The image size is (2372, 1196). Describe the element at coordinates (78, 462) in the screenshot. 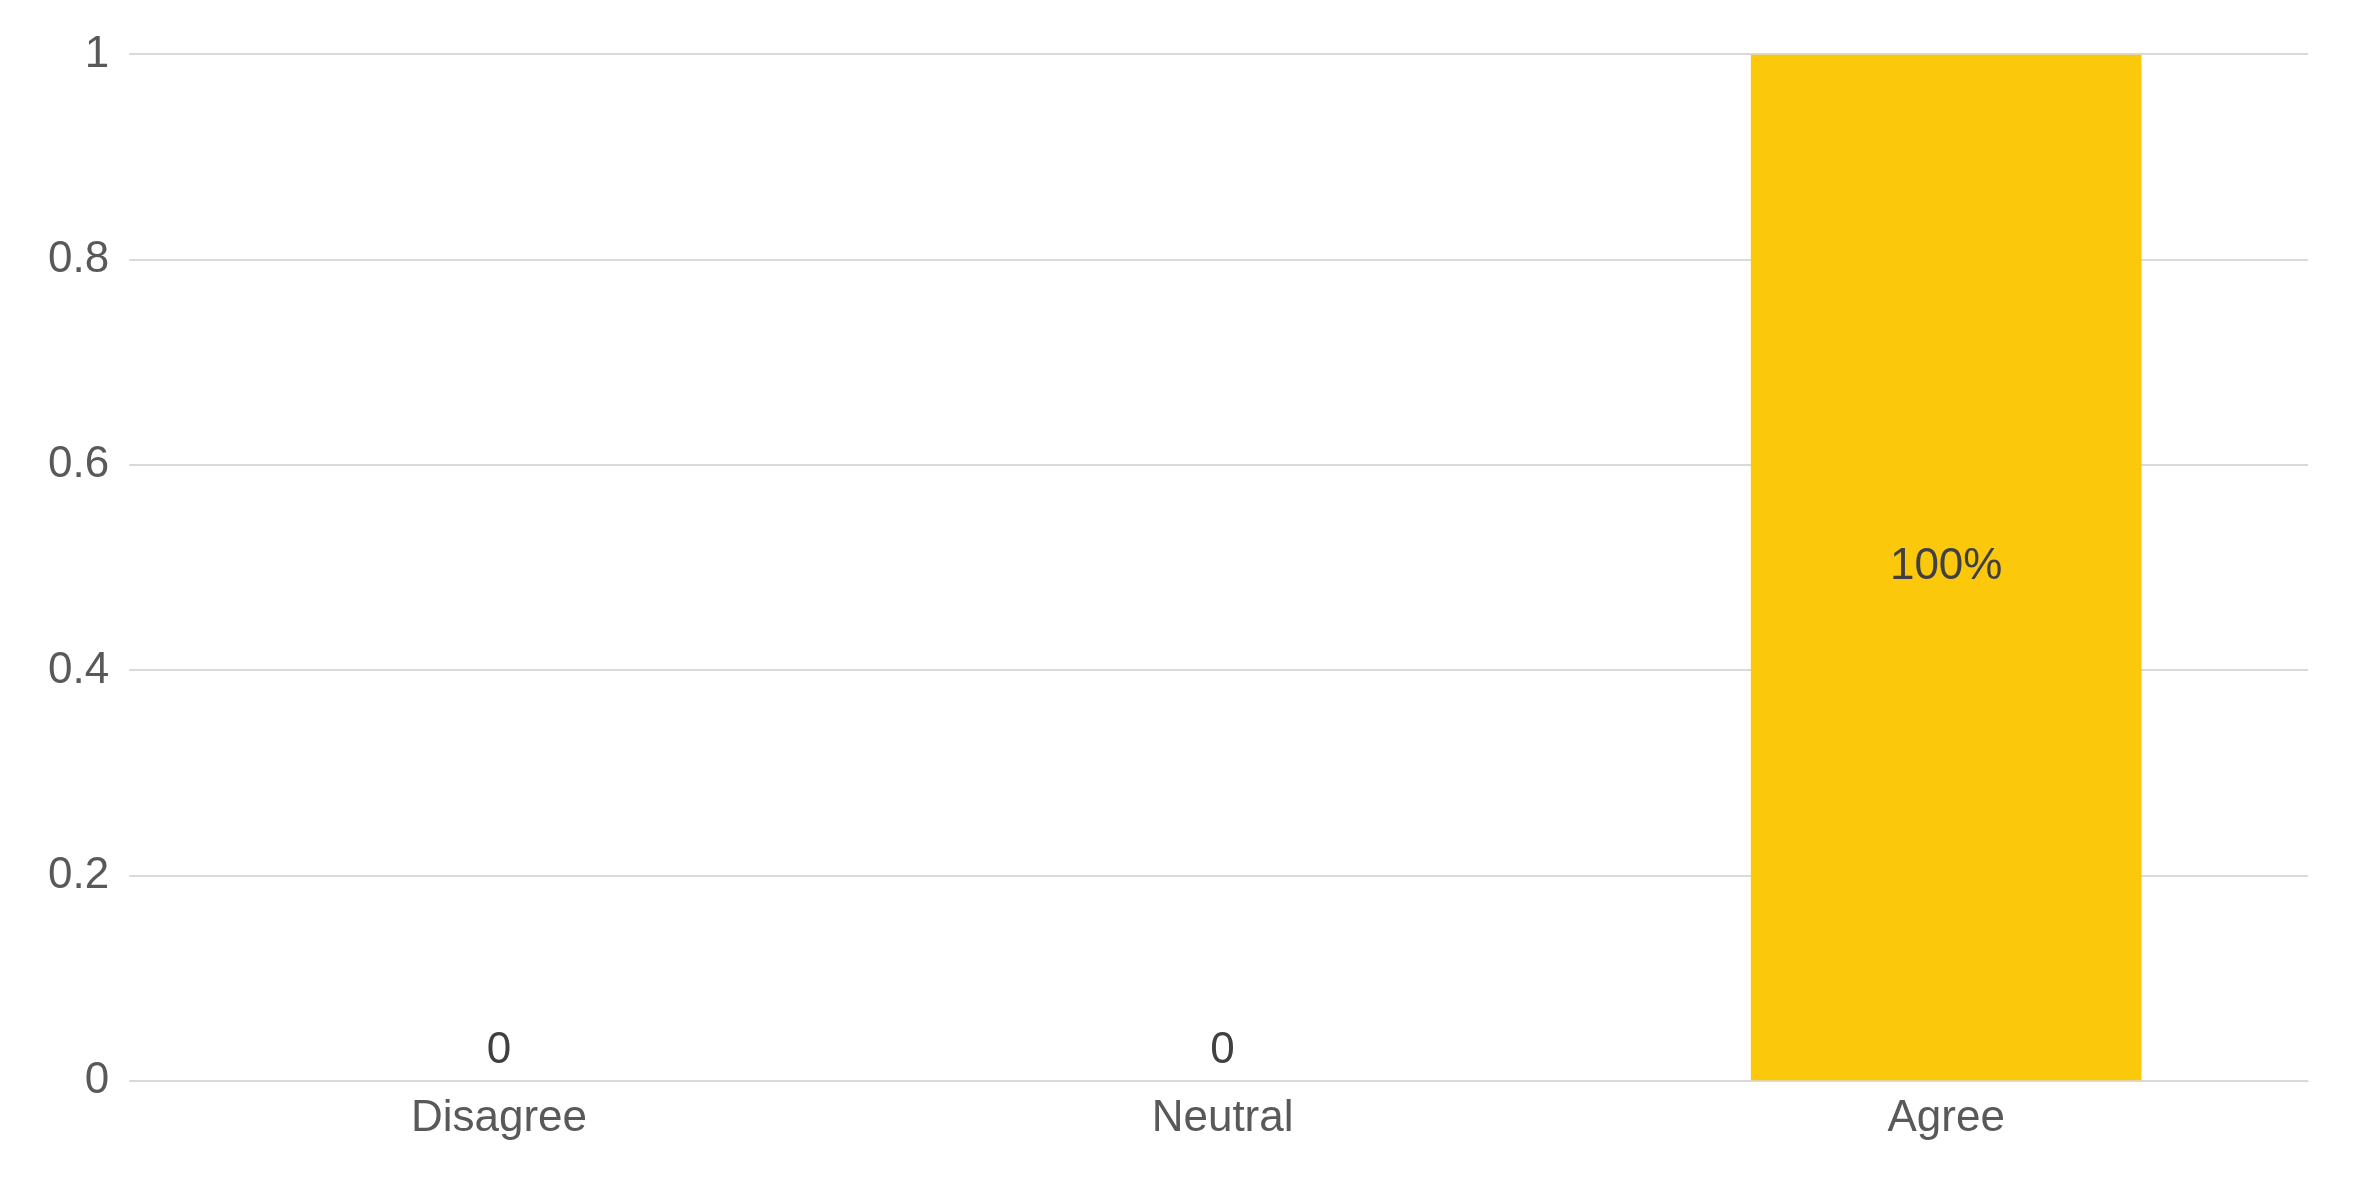

I see `y-tick-label: 0.6` at that location.